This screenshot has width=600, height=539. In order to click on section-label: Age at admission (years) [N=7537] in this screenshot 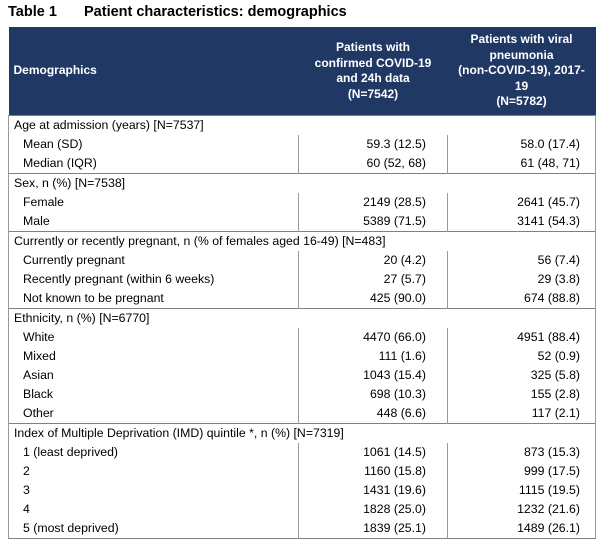, I will do `click(302, 125)`.